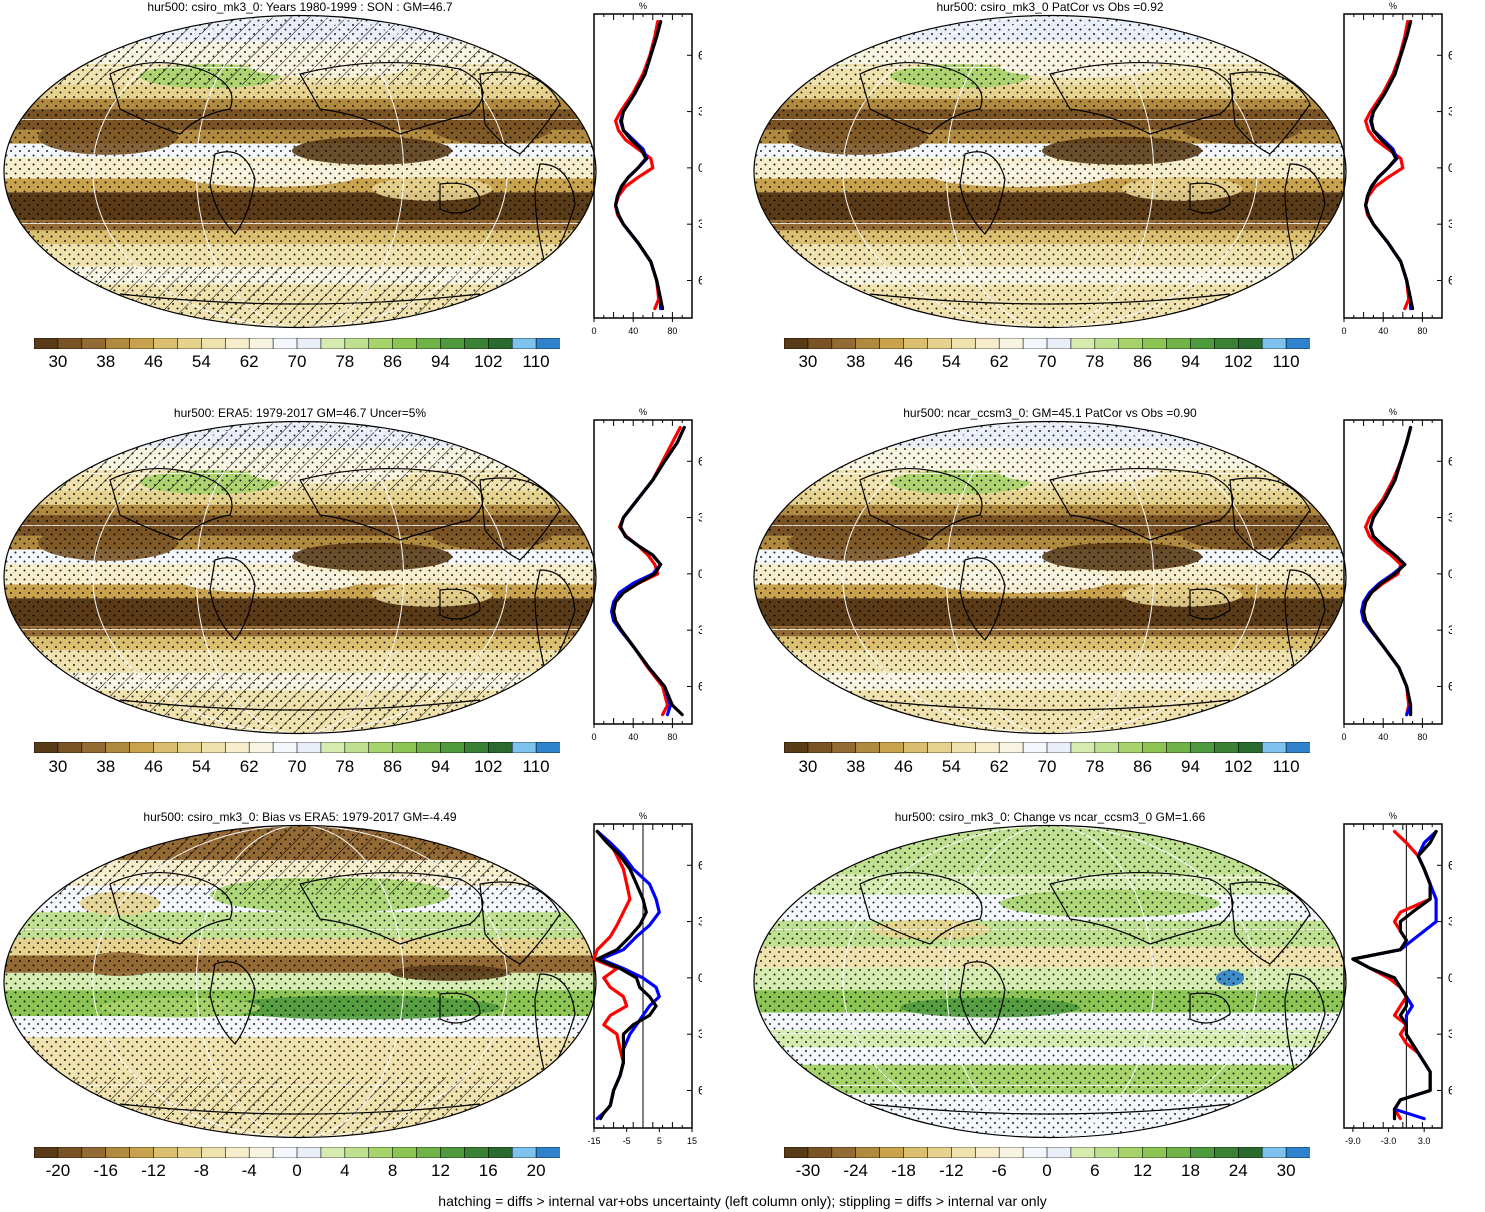 The width and height of the screenshot is (1485, 1212). Describe the element at coordinates (300, 577) in the screenshot. I see `map-panel` at that location.